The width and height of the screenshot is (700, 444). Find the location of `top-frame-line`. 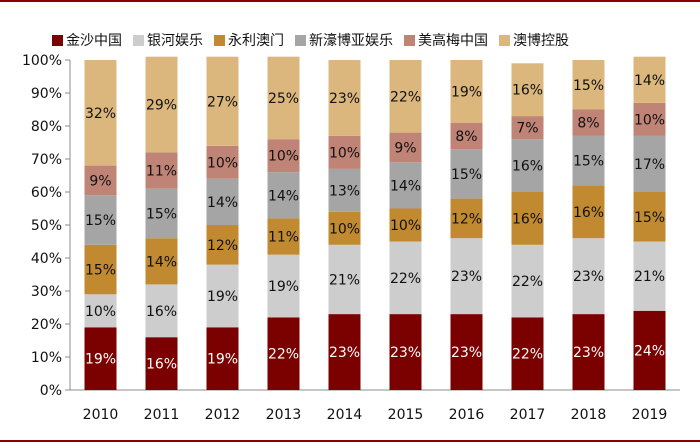

top-frame-line is located at coordinates (350, 1).